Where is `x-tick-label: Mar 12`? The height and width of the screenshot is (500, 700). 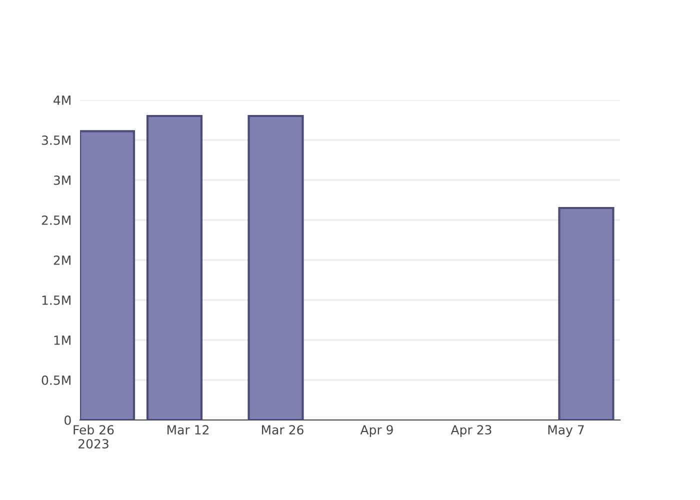 x-tick-label: Mar 12 is located at coordinates (187, 430).